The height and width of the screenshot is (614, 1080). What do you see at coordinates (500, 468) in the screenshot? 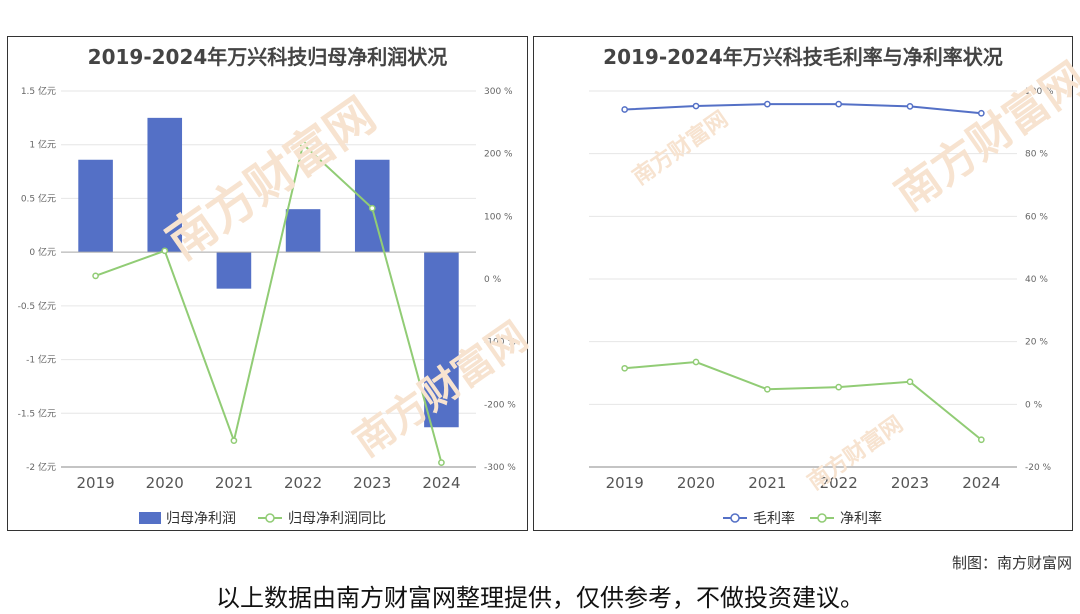
I see `y-tick-label-right: -300 %` at bounding box center [500, 468].